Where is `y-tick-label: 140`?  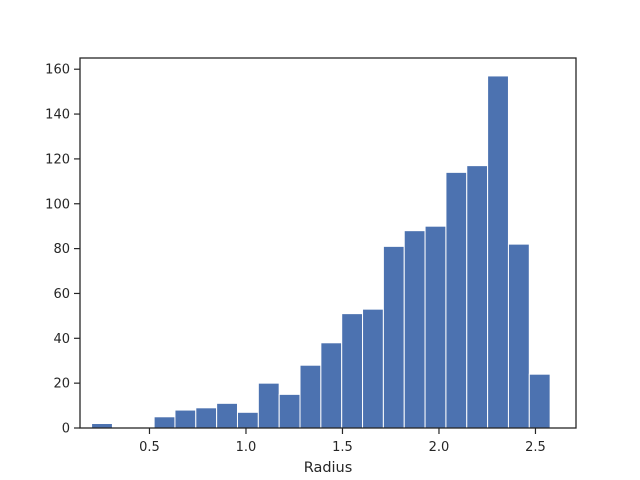 y-tick-label: 140 is located at coordinates (57, 115).